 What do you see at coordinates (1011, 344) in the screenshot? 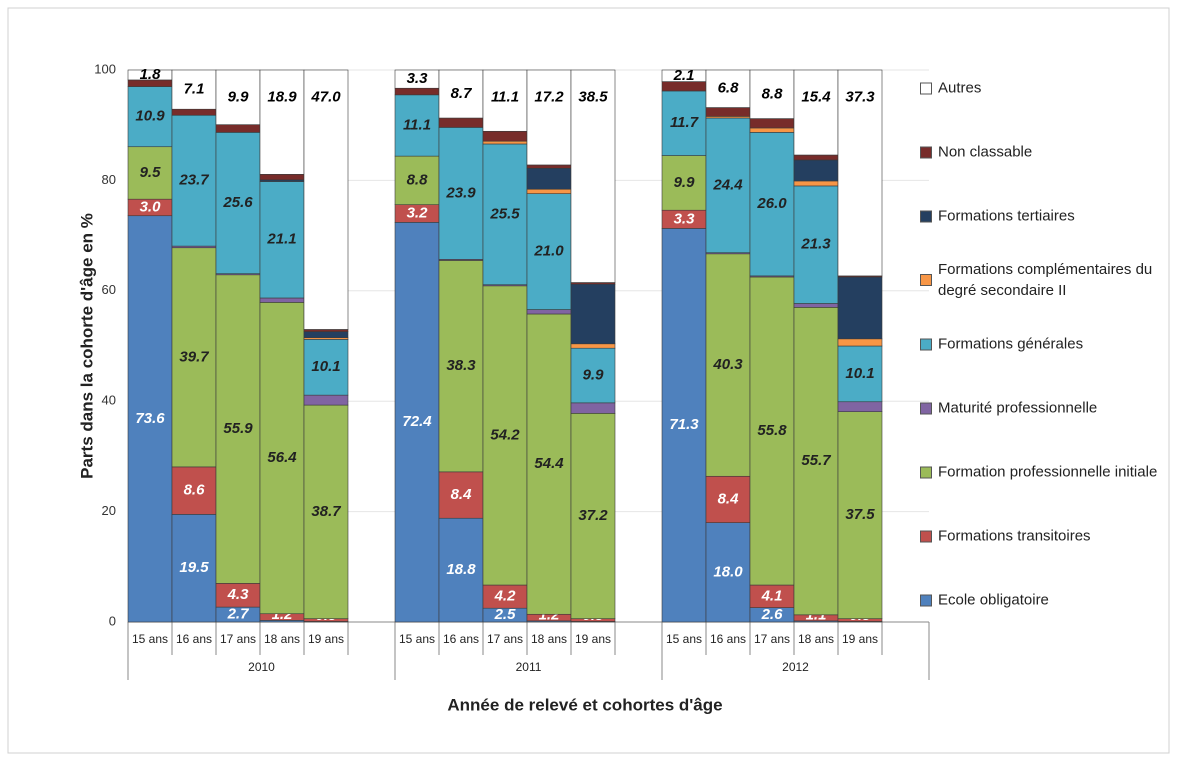
I see `legend-label: Formations générales` at bounding box center [1011, 344].